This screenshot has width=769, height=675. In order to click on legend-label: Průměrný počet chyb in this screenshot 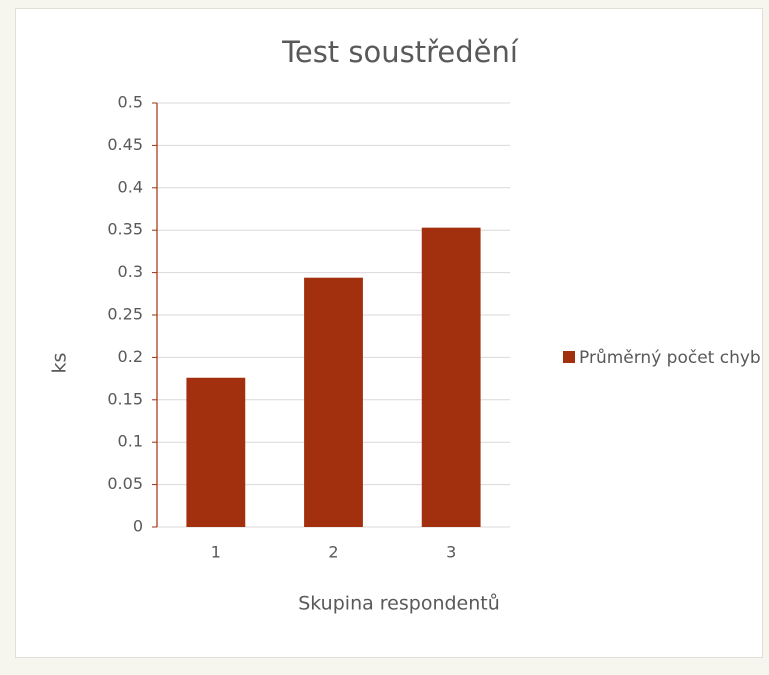, I will do `click(670, 358)`.